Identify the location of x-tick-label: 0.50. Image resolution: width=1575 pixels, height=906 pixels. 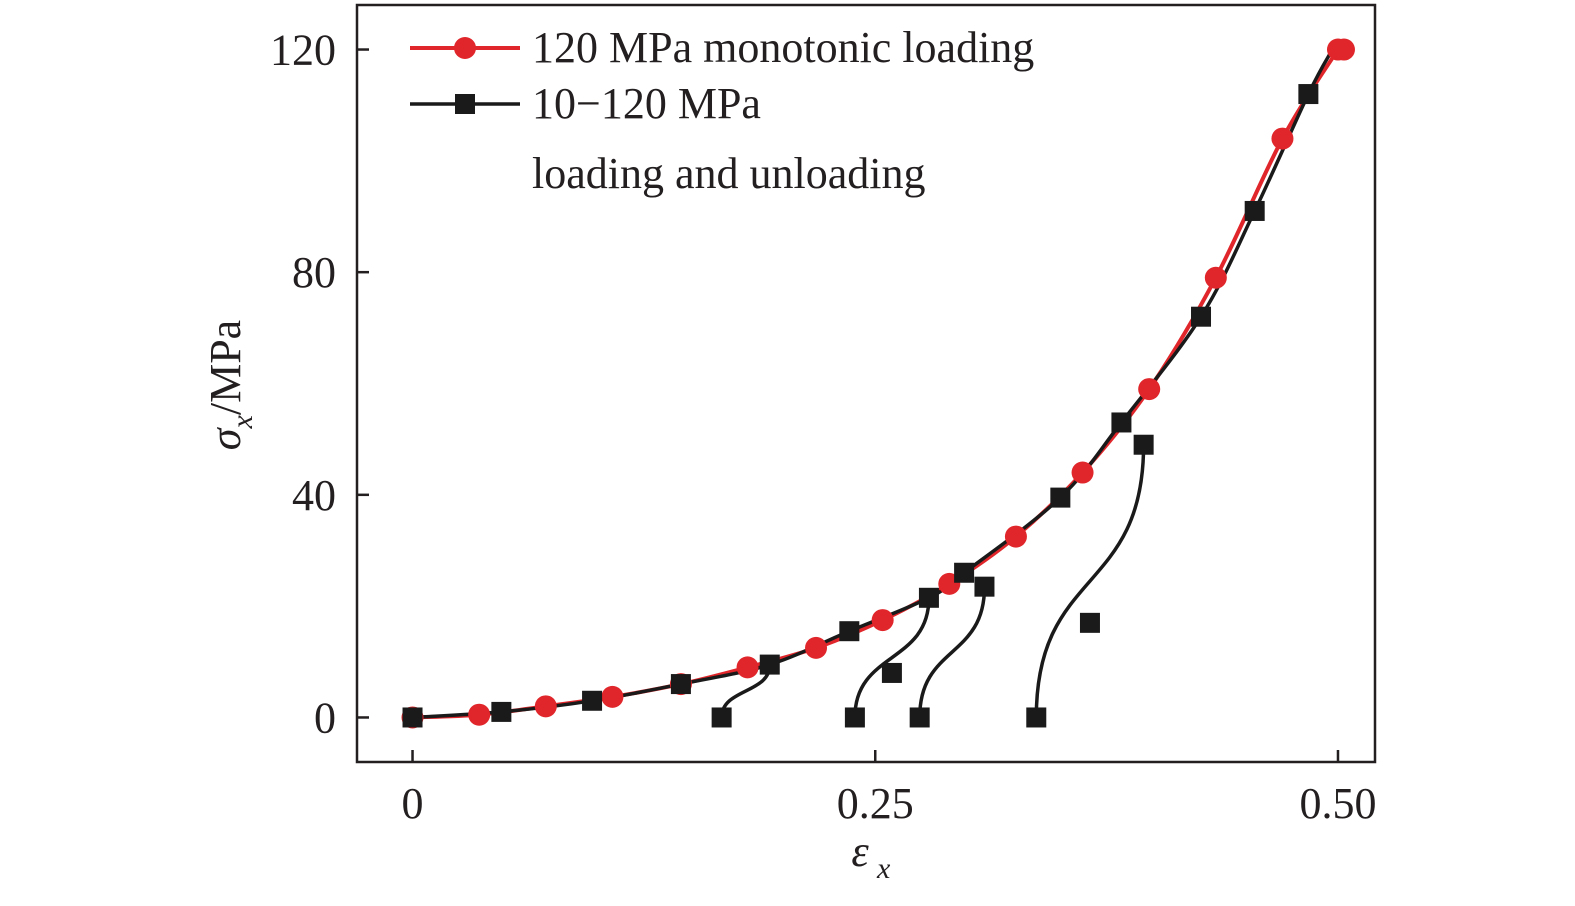
(1337, 803).